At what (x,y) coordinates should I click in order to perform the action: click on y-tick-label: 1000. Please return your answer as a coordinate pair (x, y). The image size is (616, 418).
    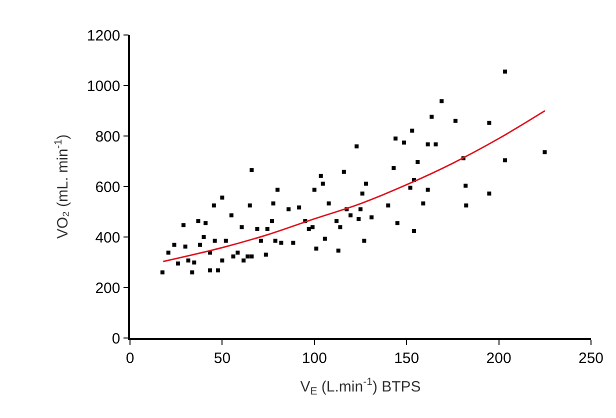
    Looking at the image, I should click on (103, 86).